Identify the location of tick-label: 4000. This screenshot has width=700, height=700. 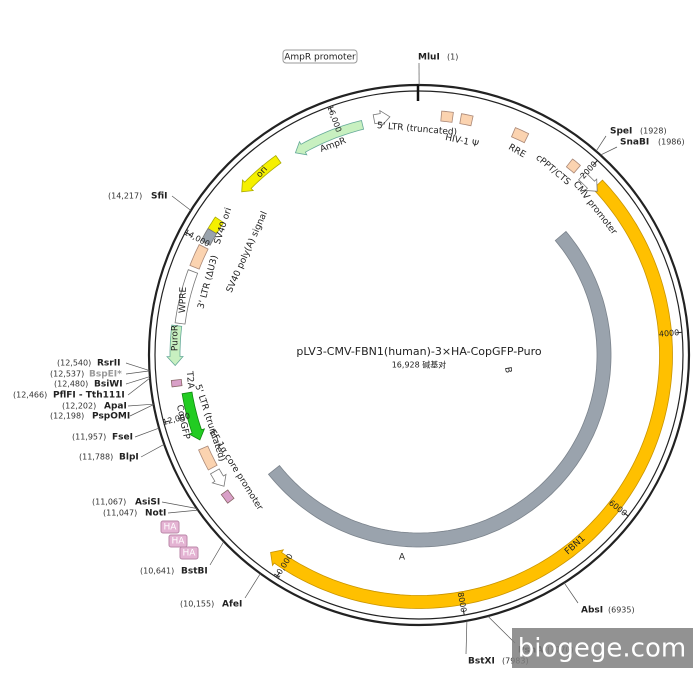
(669, 333).